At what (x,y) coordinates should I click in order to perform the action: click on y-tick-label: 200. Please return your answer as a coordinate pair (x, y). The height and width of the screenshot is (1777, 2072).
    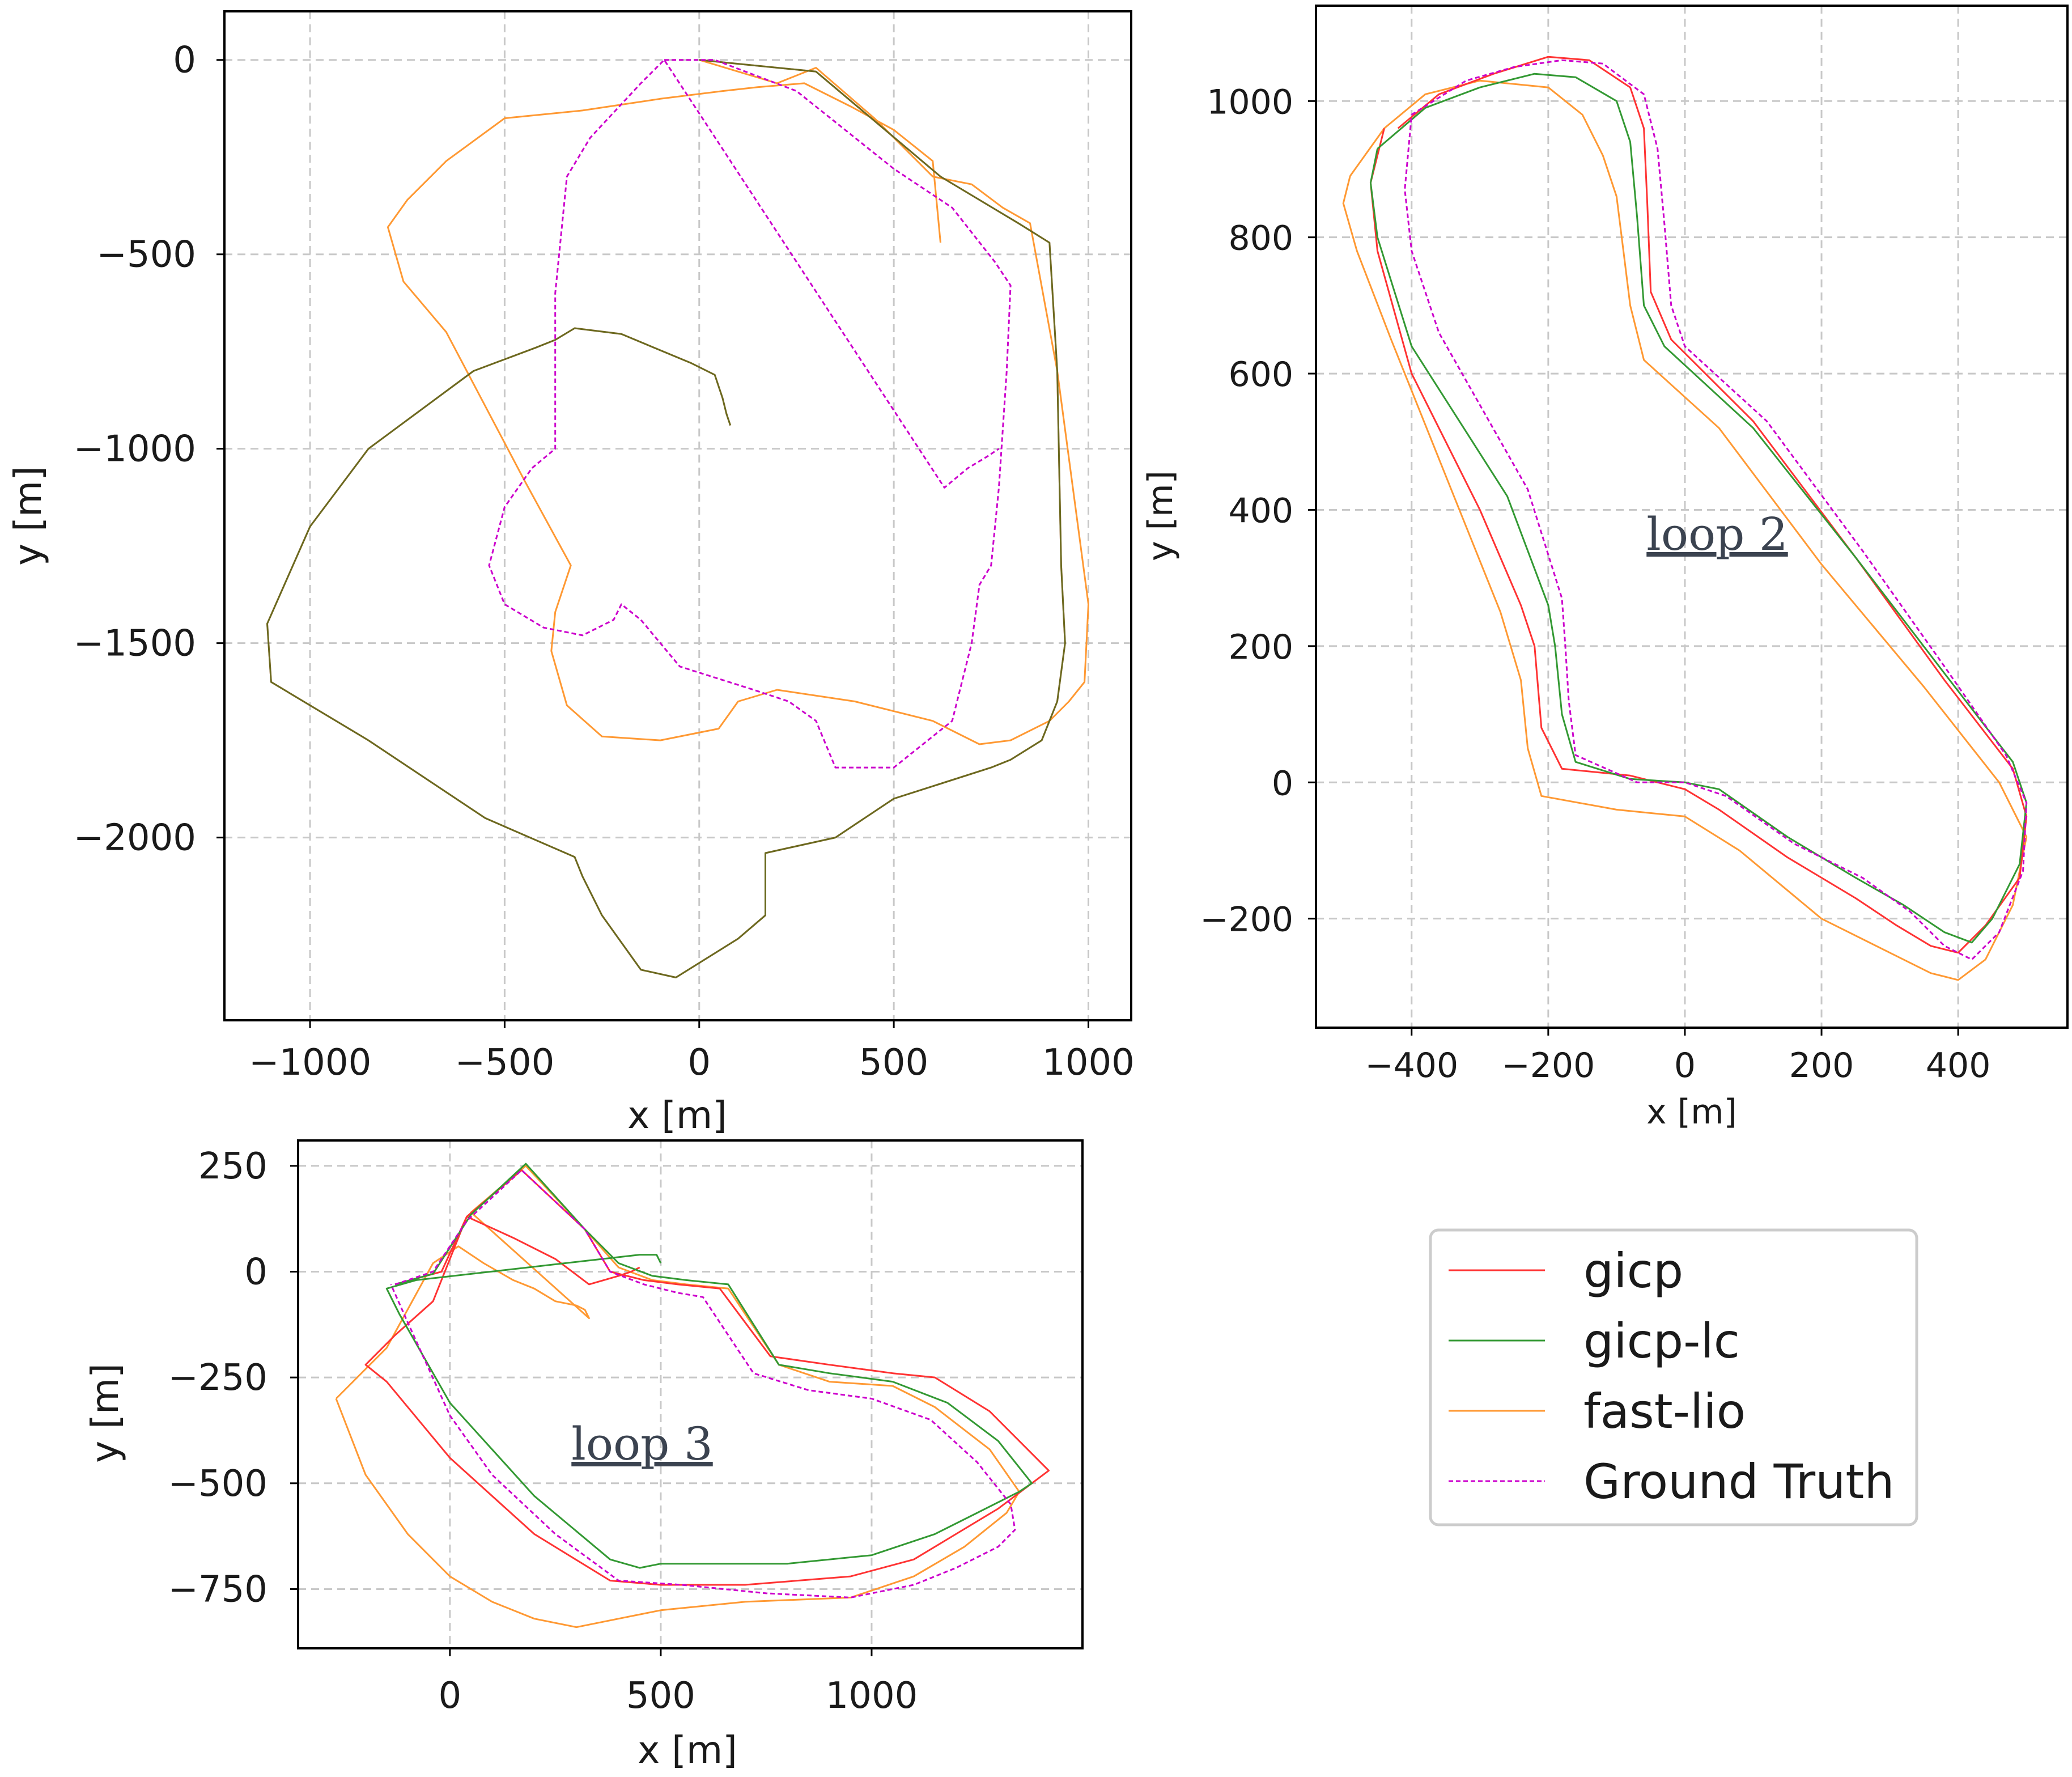
    Looking at the image, I should click on (1260, 647).